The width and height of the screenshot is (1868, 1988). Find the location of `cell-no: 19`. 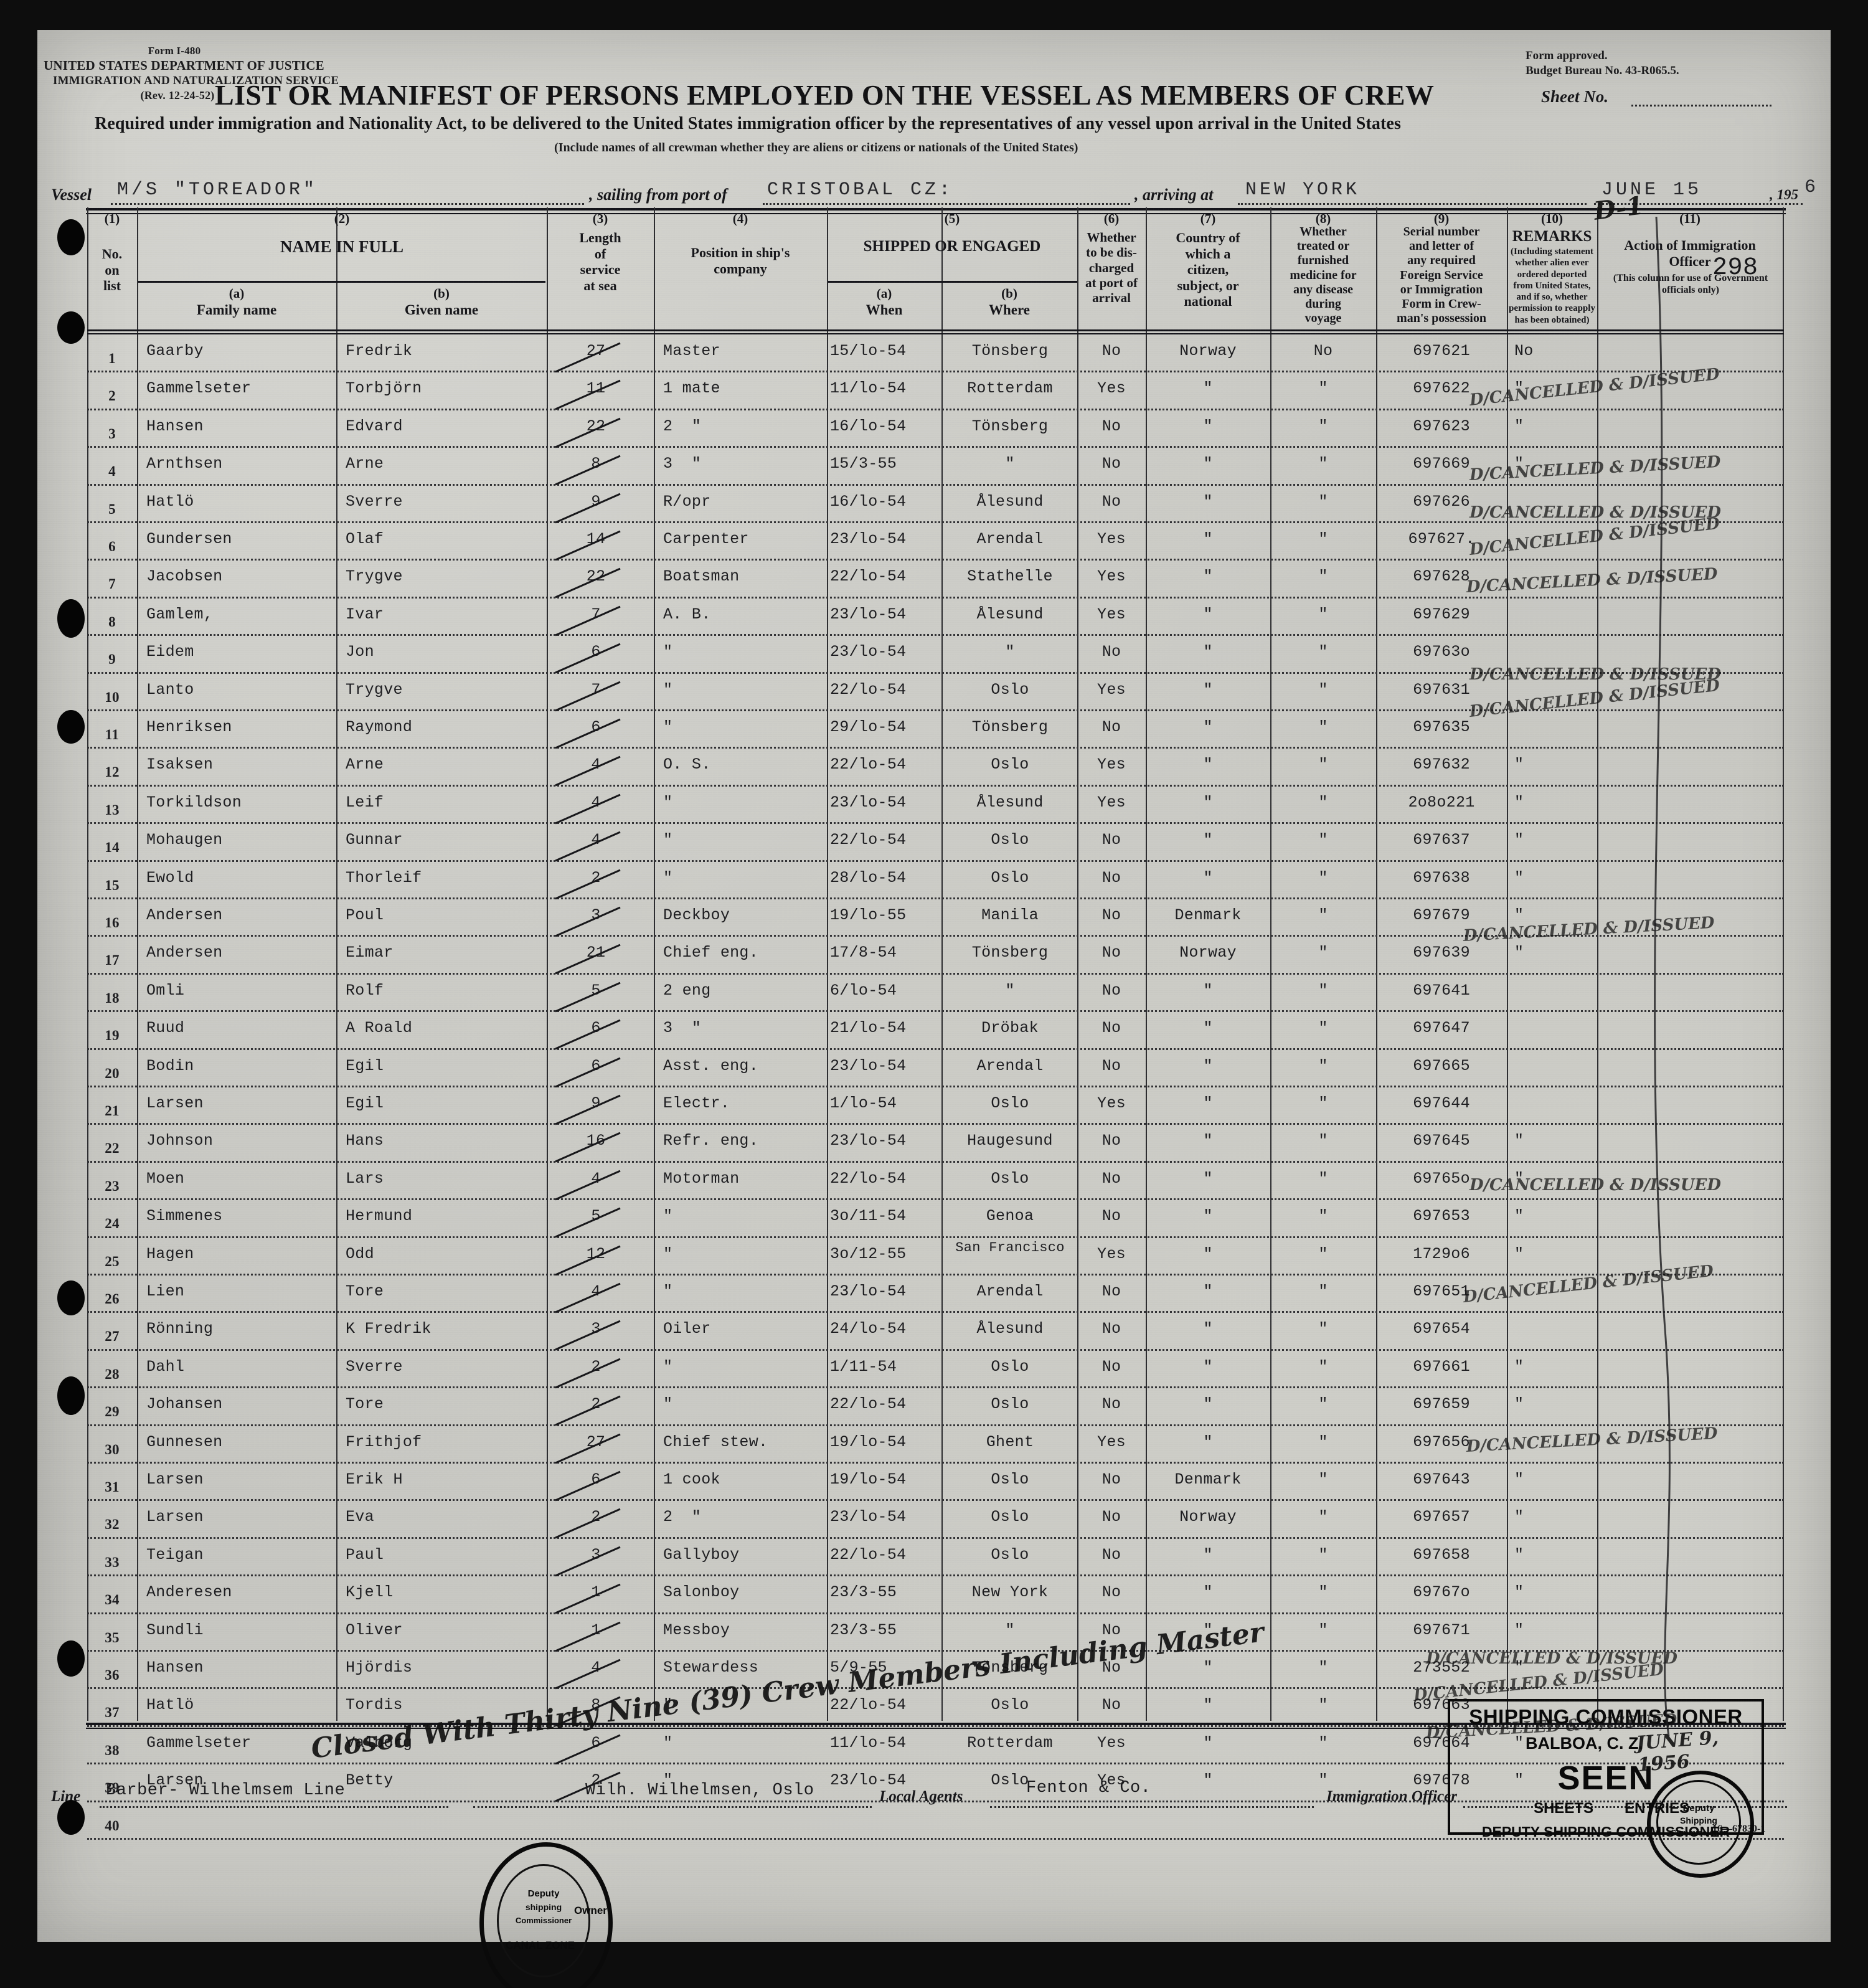

cell-no: 19 is located at coordinates (112, 1036).